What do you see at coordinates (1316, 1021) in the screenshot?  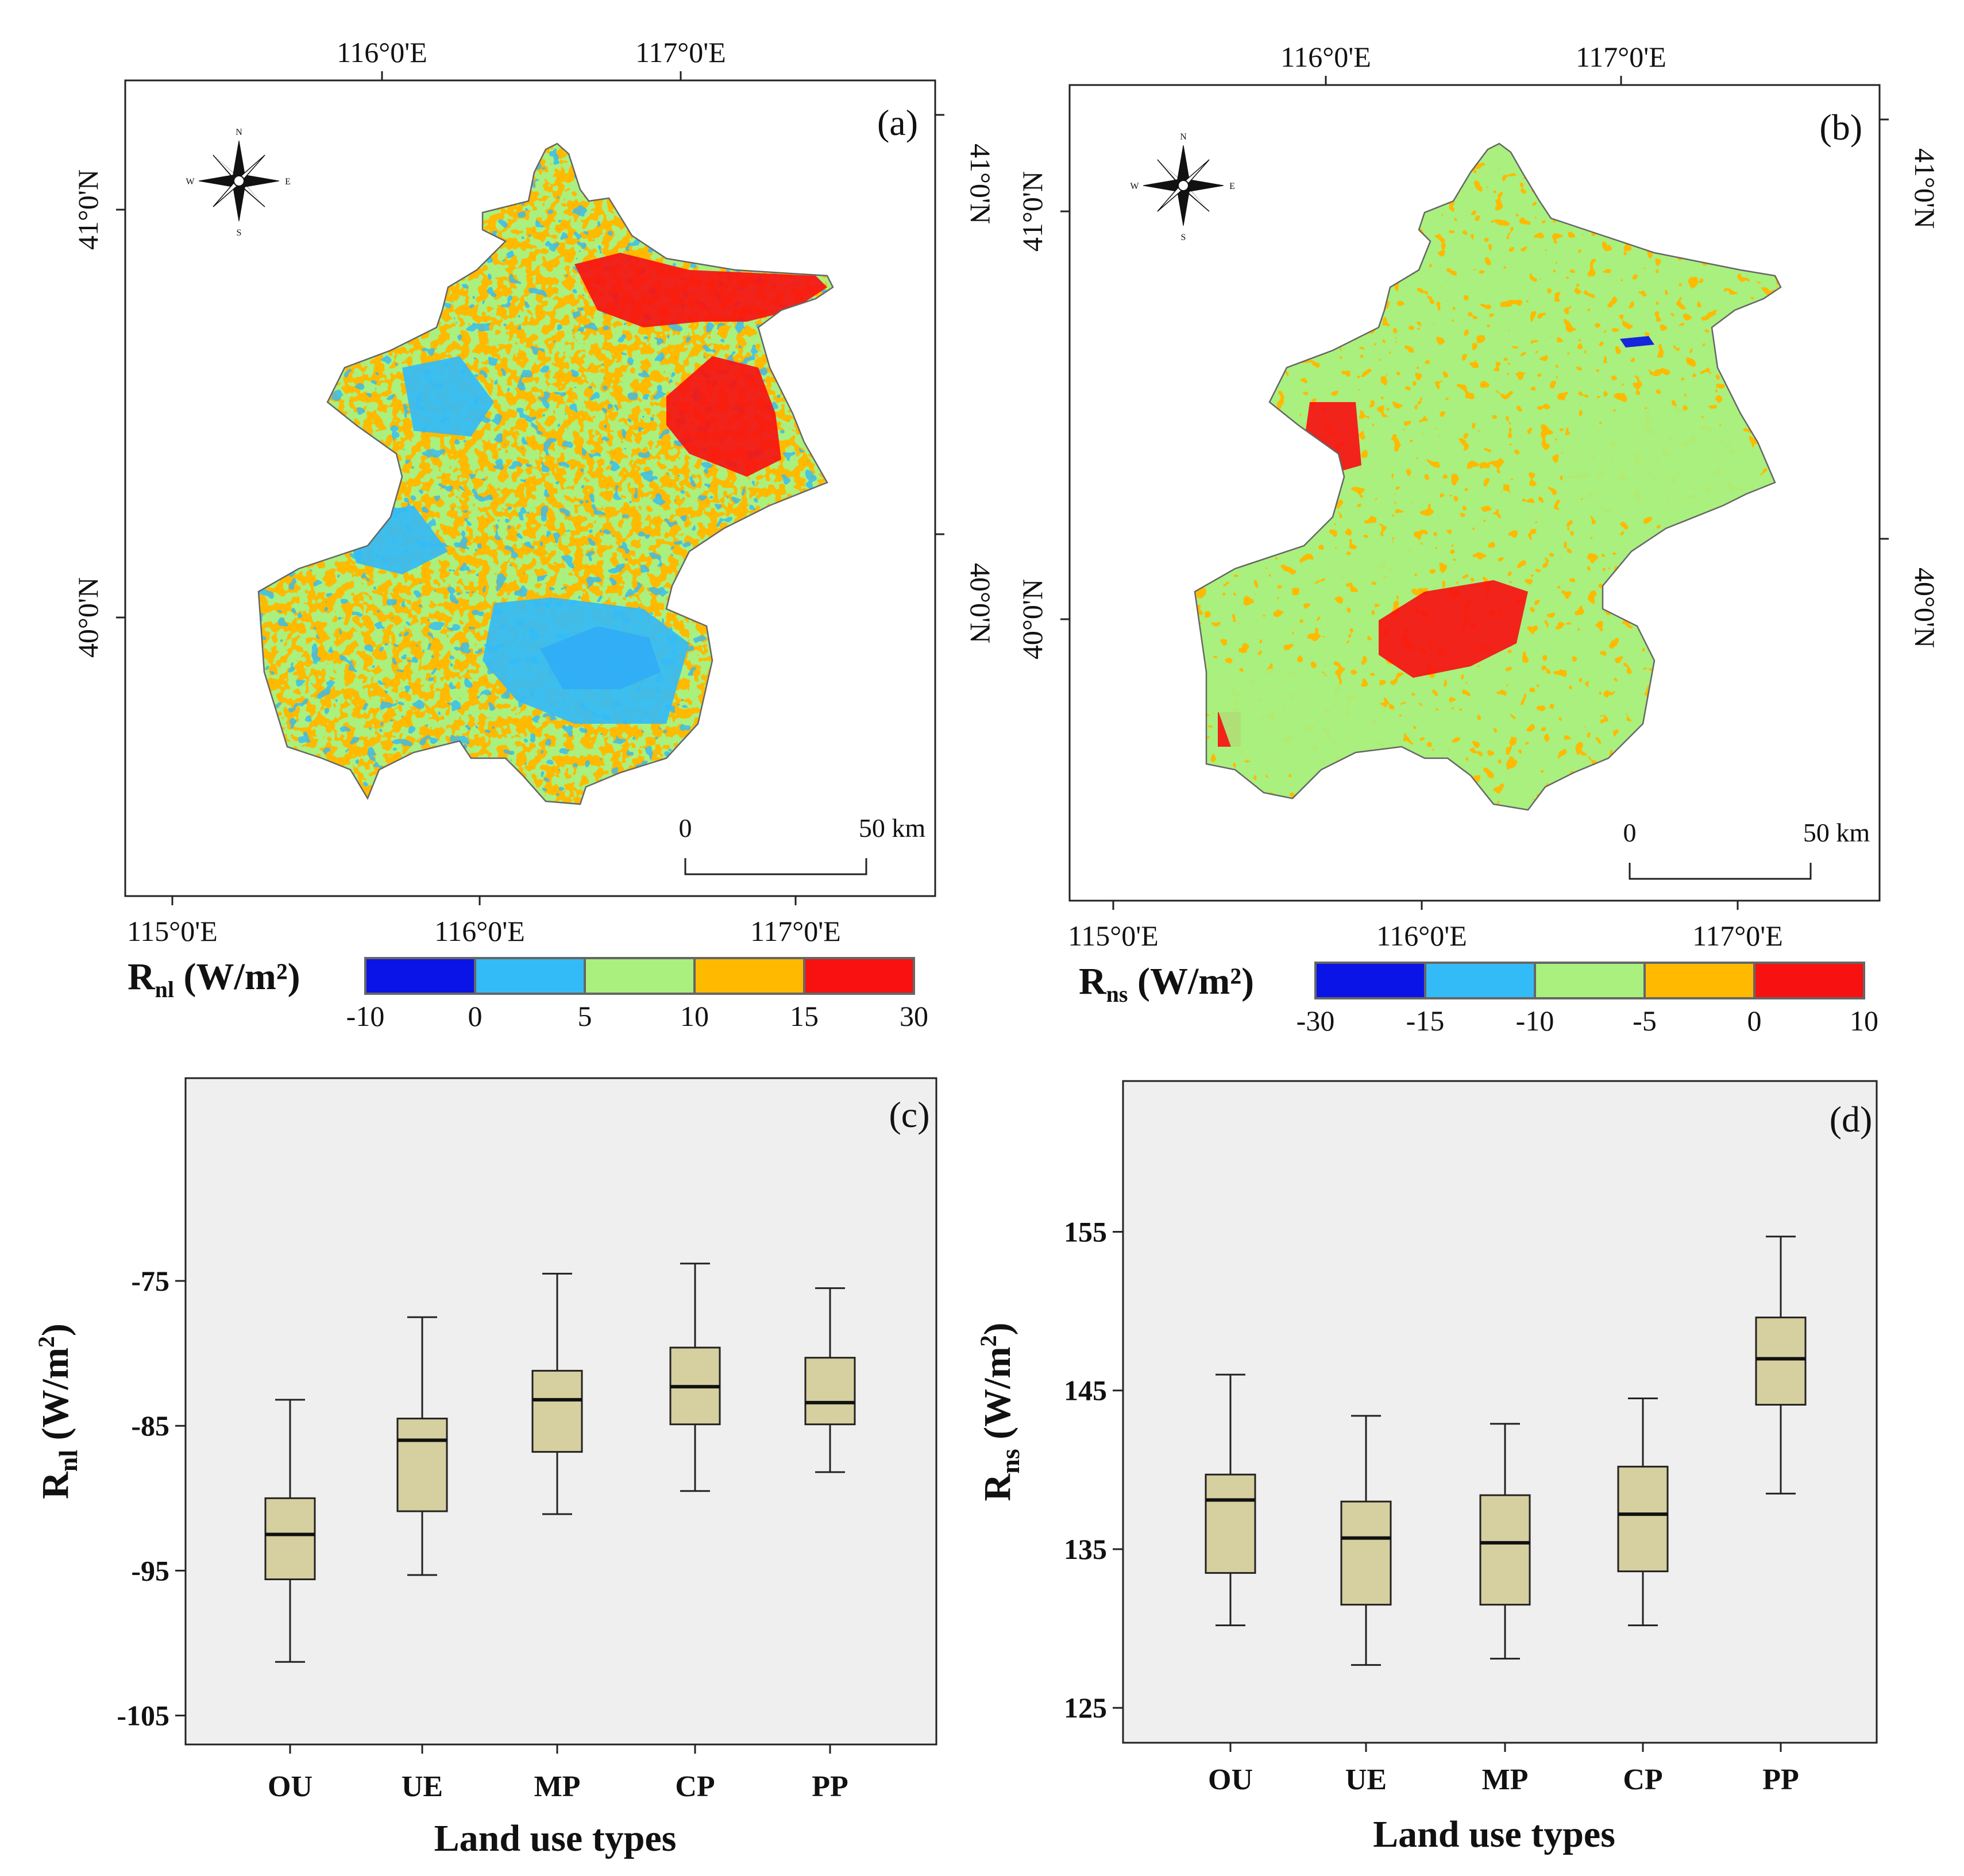 I see `legend-break-label: -30` at bounding box center [1316, 1021].